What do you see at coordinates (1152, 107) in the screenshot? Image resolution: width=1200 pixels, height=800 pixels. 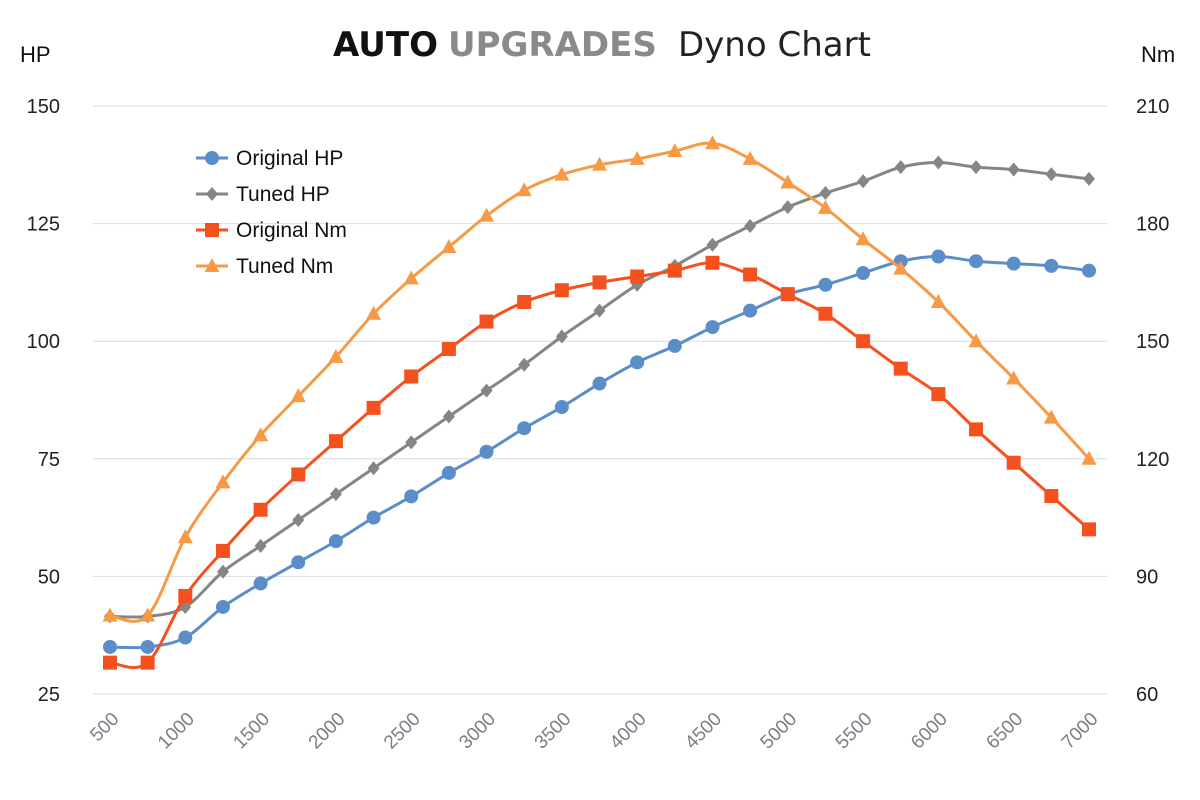 I see `right-tick-label: 210` at bounding box center [1152, 107].